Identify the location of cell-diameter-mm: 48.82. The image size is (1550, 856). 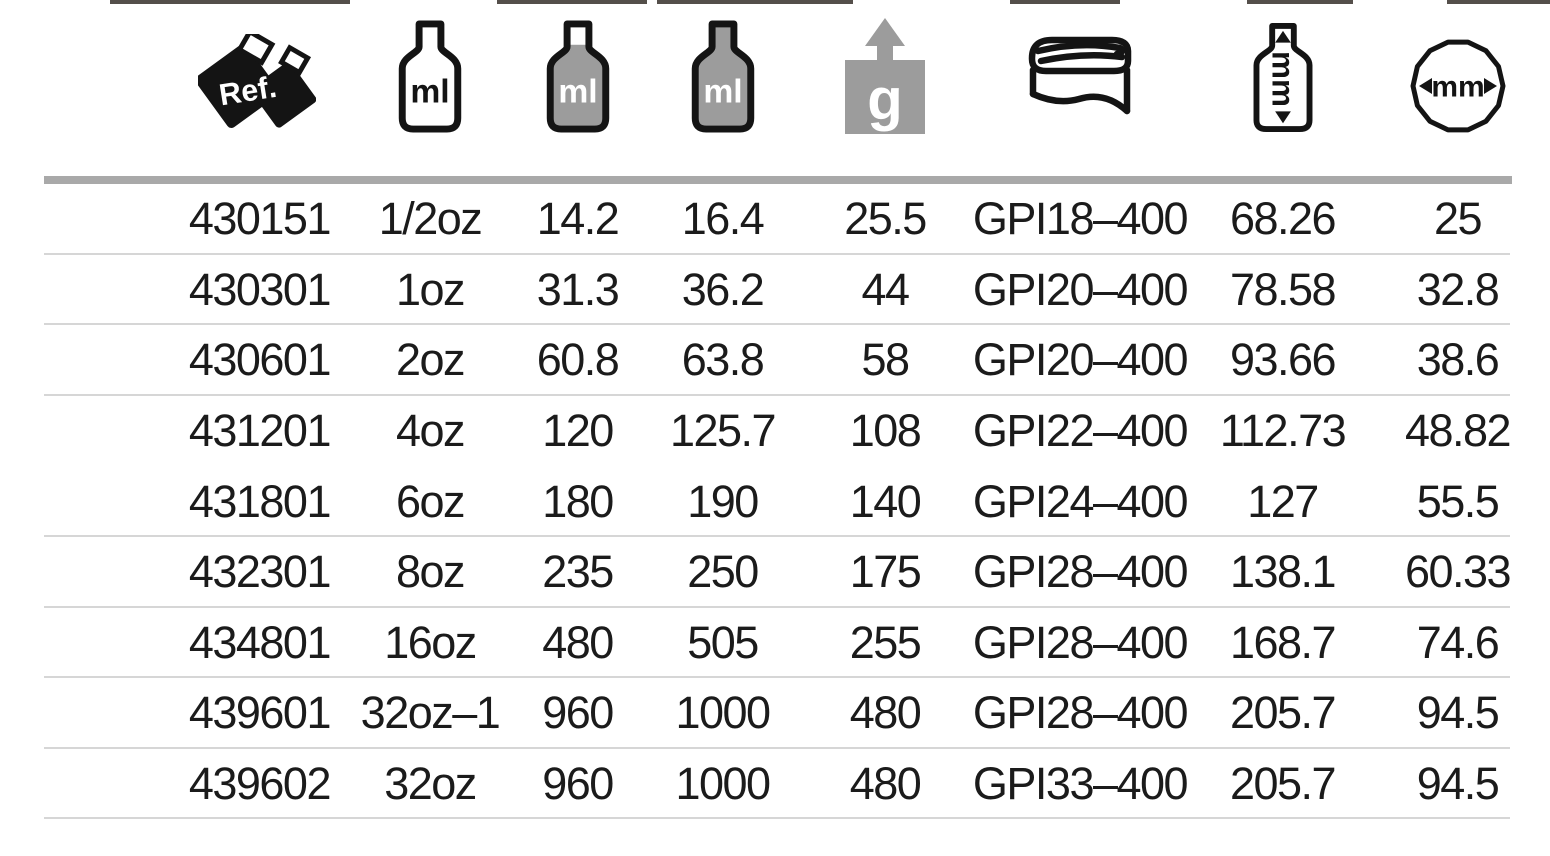
(1458, 431).